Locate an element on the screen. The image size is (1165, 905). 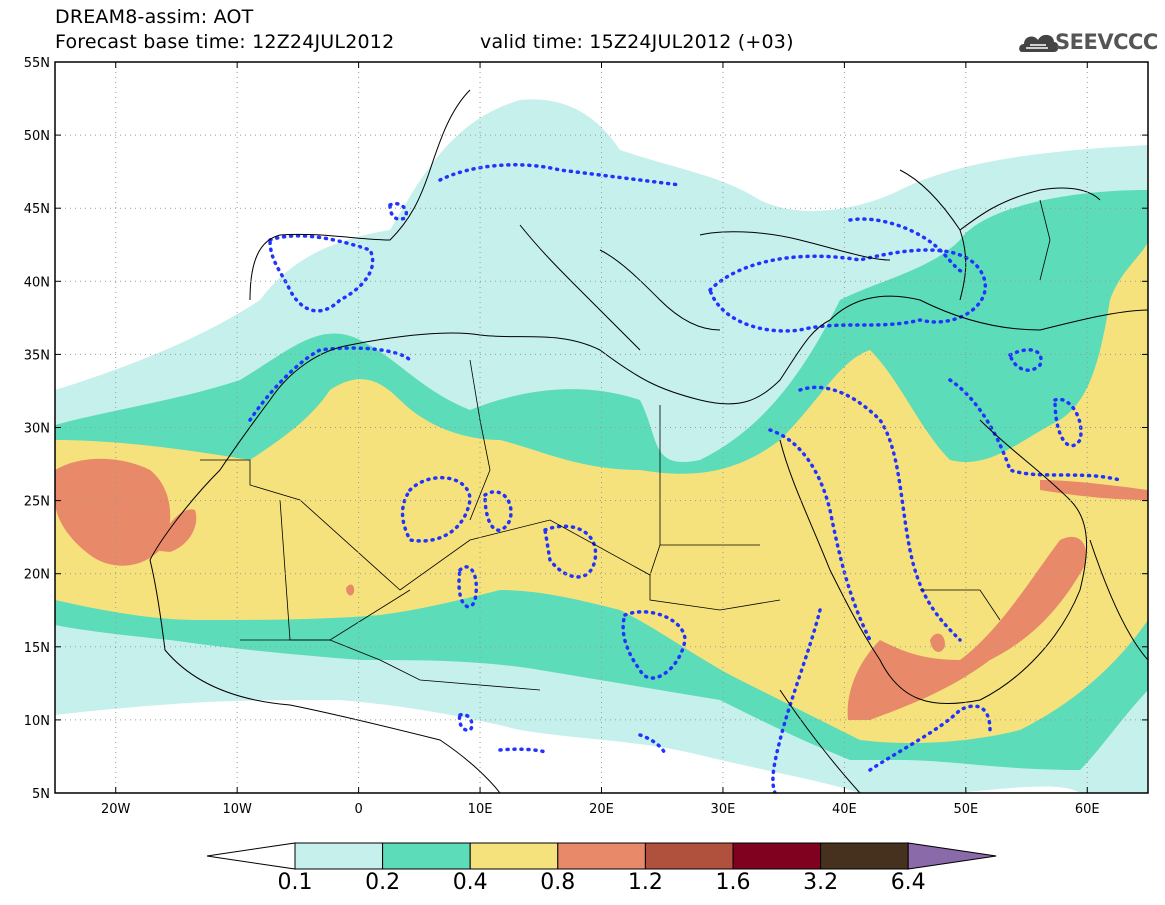
forecast-base-time: Forecast base time: 12Z24JUL2012 is located at coordinates (225, 42).